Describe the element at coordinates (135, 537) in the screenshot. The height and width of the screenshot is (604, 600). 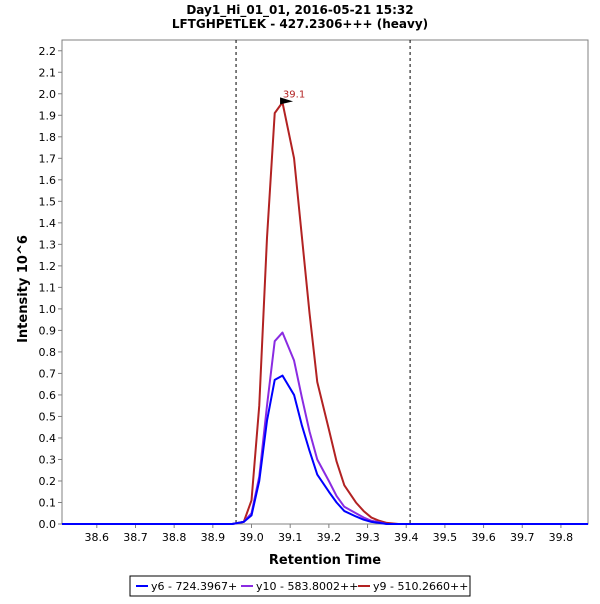
I see `x-tick-label: 38.7` at that location.